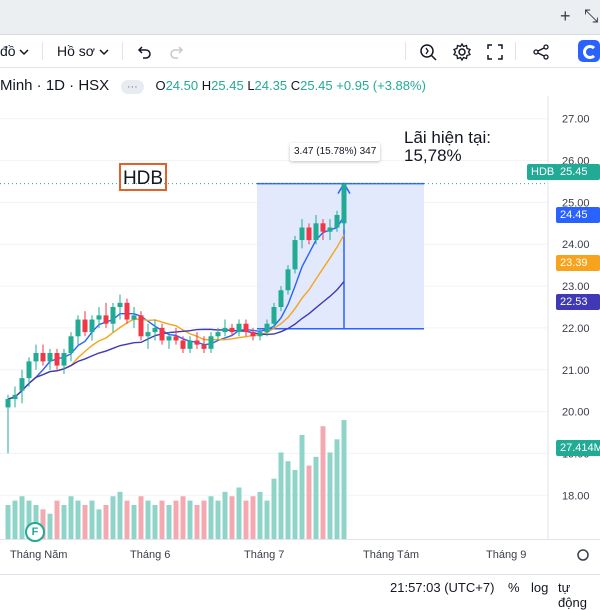  What do you see at coordinates (381, 85) in the screenshot?
I see `change-value: +0.95 (+3.88%)` at bounding box center [381, 85].